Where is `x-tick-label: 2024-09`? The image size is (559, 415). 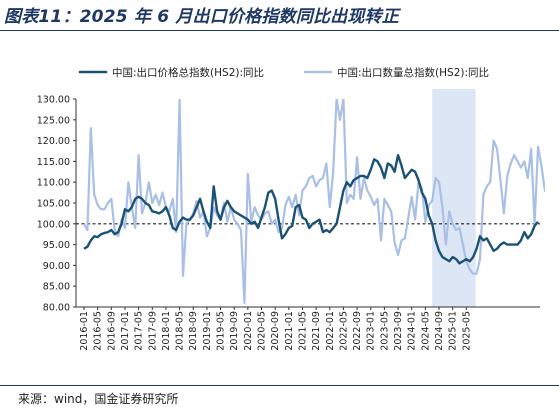
x-tick-label: 2024-09 is located at coordinates (439, 331).